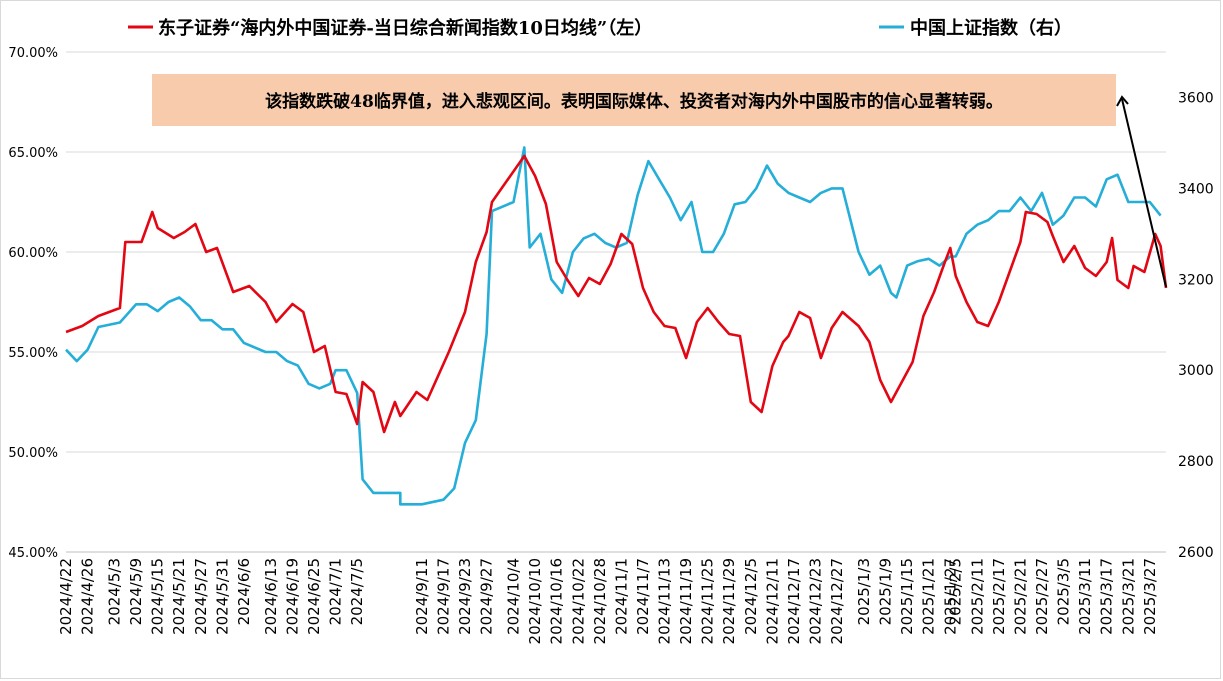  What do you see at coordinates (314, 596) in the screenshot?
I see `x-tick-label: 2024/6/25` at bounding box center [314, 596].